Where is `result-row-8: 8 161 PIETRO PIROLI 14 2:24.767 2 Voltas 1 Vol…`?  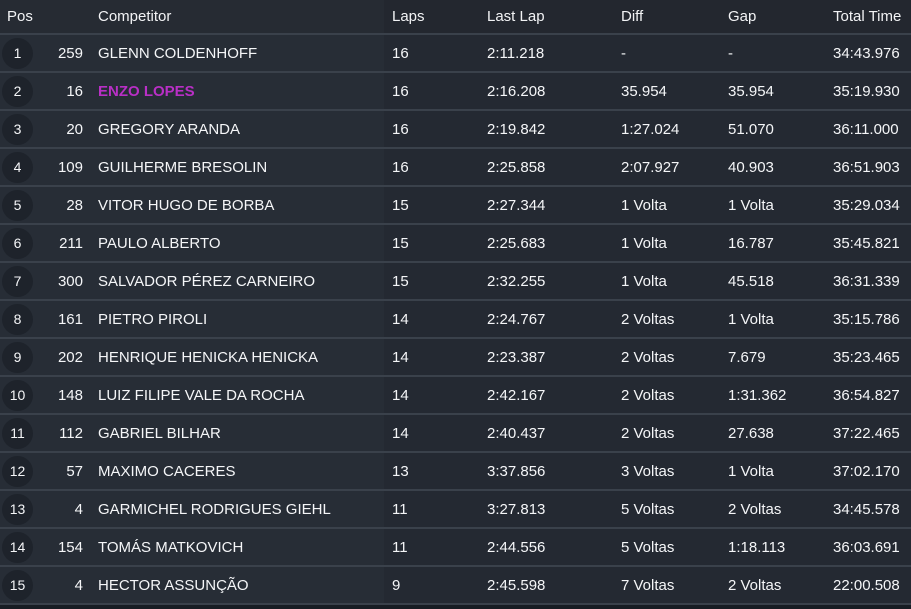 result-row-8: 8 161 PIETRO PIROLI 14 2:24.767 2 Voltas 1 Vol… is located at coordinates (455, 318).